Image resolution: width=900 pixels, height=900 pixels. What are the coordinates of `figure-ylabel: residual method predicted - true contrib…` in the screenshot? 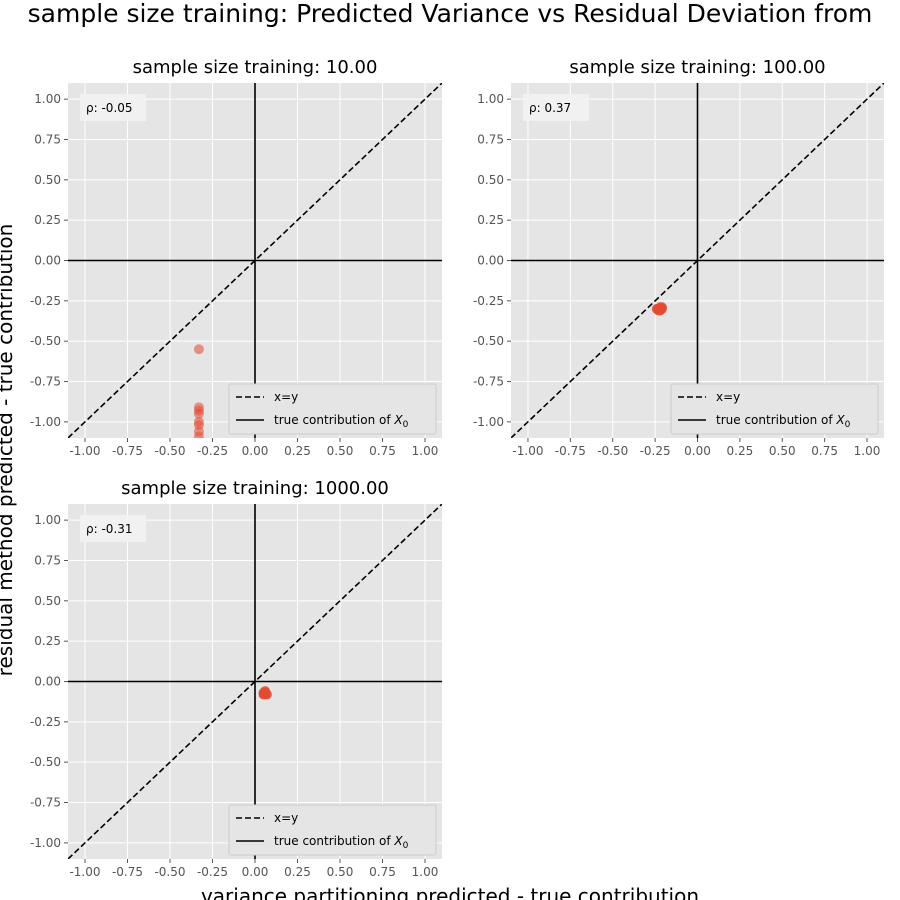 It's located at (8, 450).